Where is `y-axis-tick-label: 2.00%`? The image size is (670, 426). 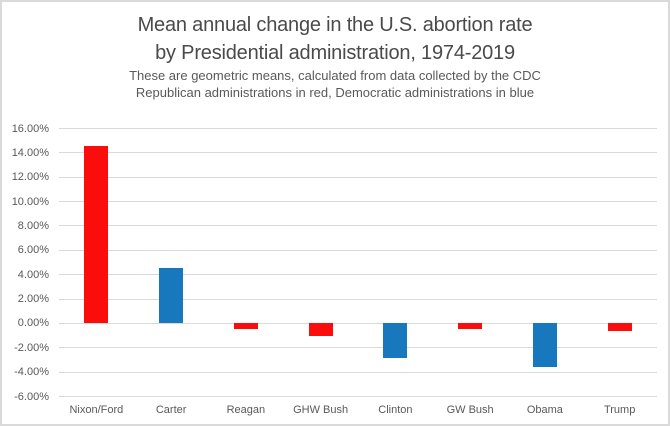 y-axis-tick-label: 2.00% is located at coordinates (33, 299).